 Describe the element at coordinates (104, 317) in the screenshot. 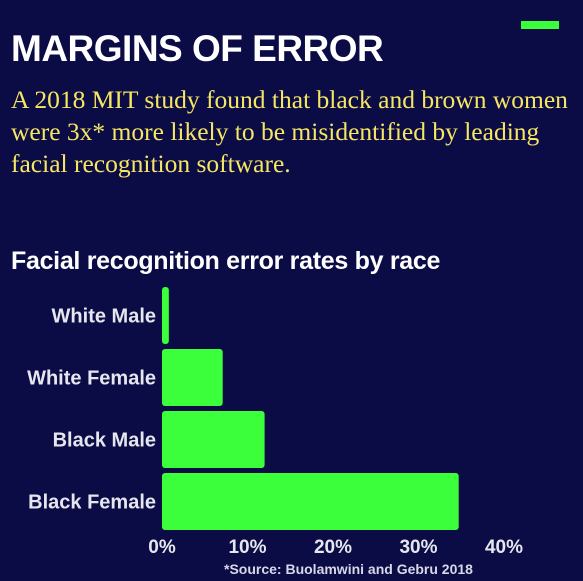

I see `category-label-white-male: White Male` at that location.